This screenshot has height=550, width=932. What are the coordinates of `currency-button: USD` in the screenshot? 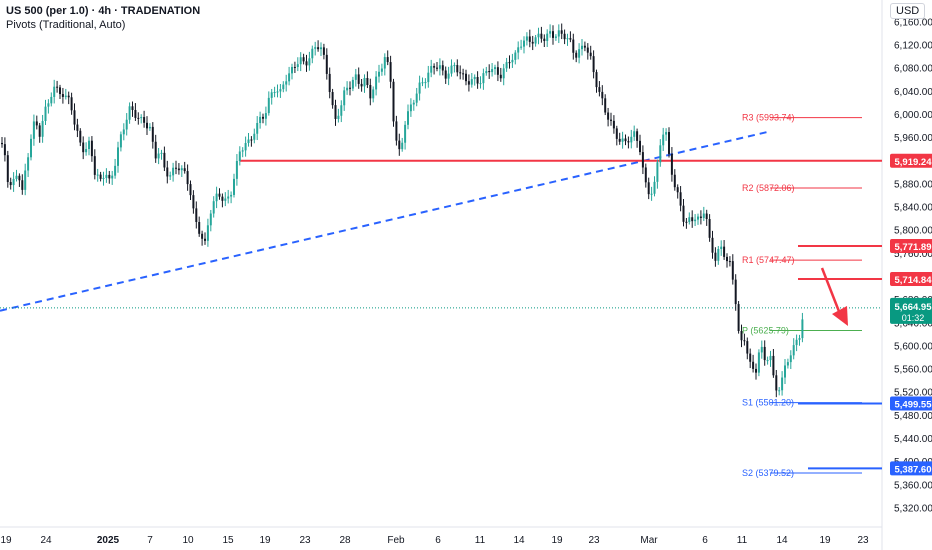 It's located at (908, 11).